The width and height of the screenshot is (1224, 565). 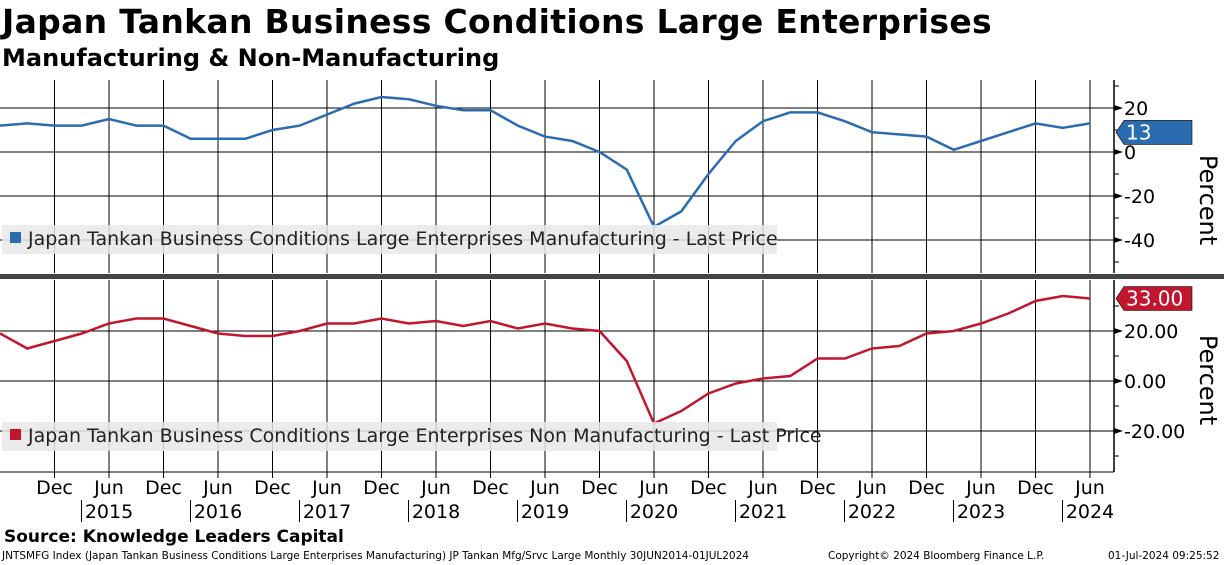 What do you see at coordinates (981, 512) in the screenshot?
I see `x-year-label: 2023` at bounding box center [981, 512].